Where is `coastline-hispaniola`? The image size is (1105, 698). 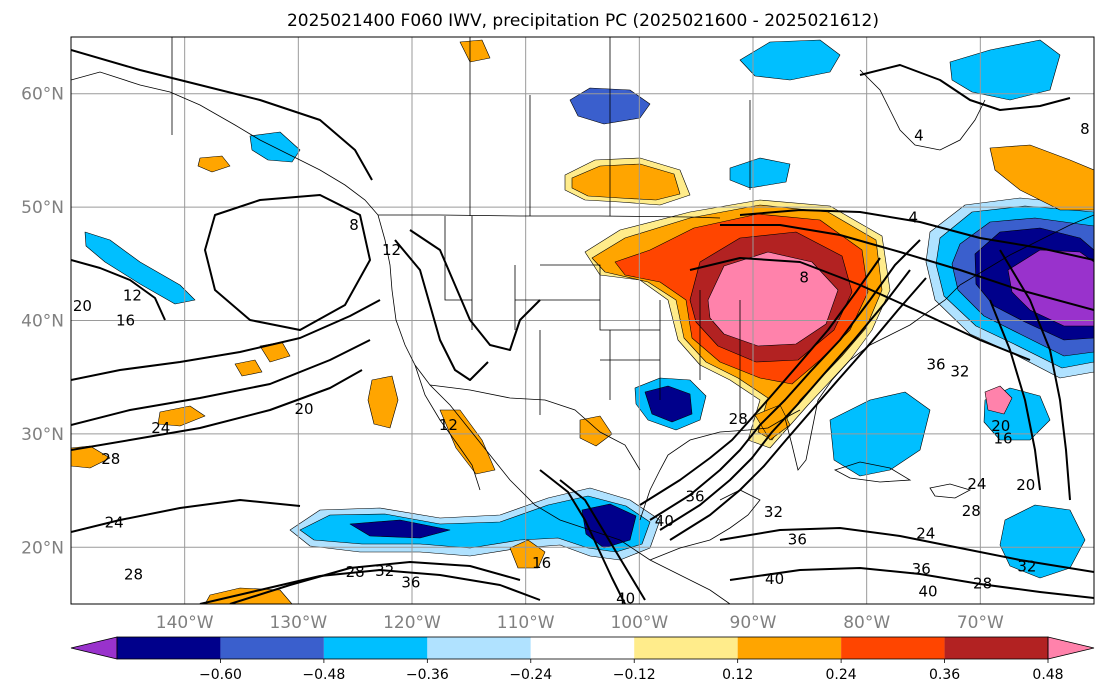 coastline-hispaniola is located at coordinates (950, 491).